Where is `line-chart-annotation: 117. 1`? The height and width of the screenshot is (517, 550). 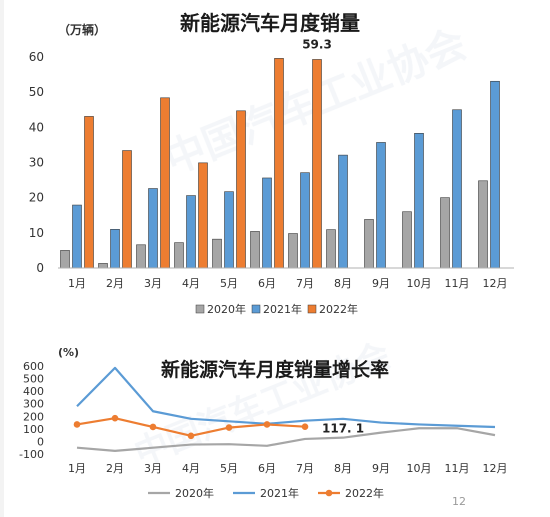
line-chart-annotation: 117. 1 is located at coordinates (343, 429).